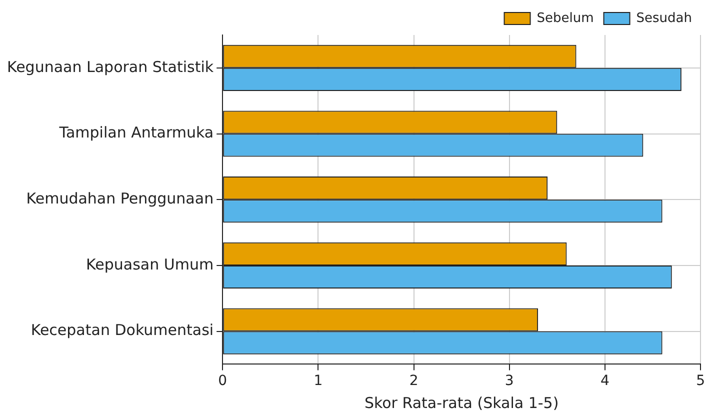 The height and width of the screenshot is (417, 708). Describe the element at coordinates (110, 67) in the screenshot. I see `y-tick-label: Kegunaan Laporan Statistik` at that location.